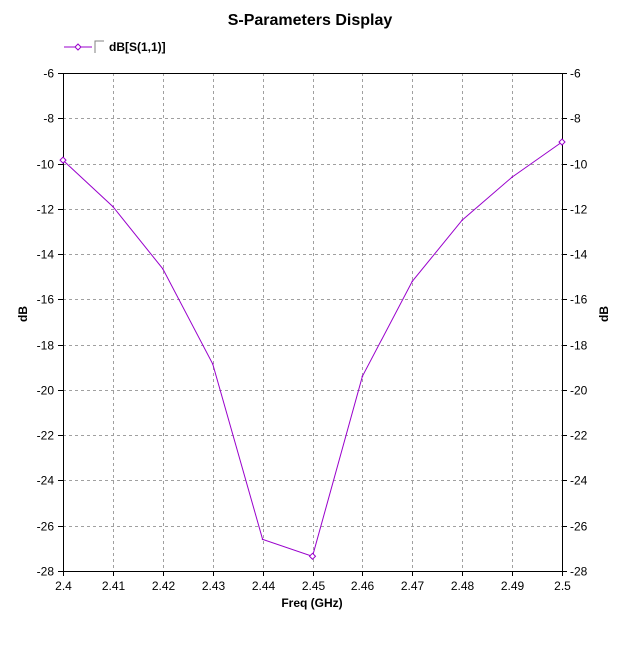 This screenshot has width=637, height=656. Describe the element at coordinates (579, 481) in the screenshot. I see `y-tick-label-right: -24` at that location.